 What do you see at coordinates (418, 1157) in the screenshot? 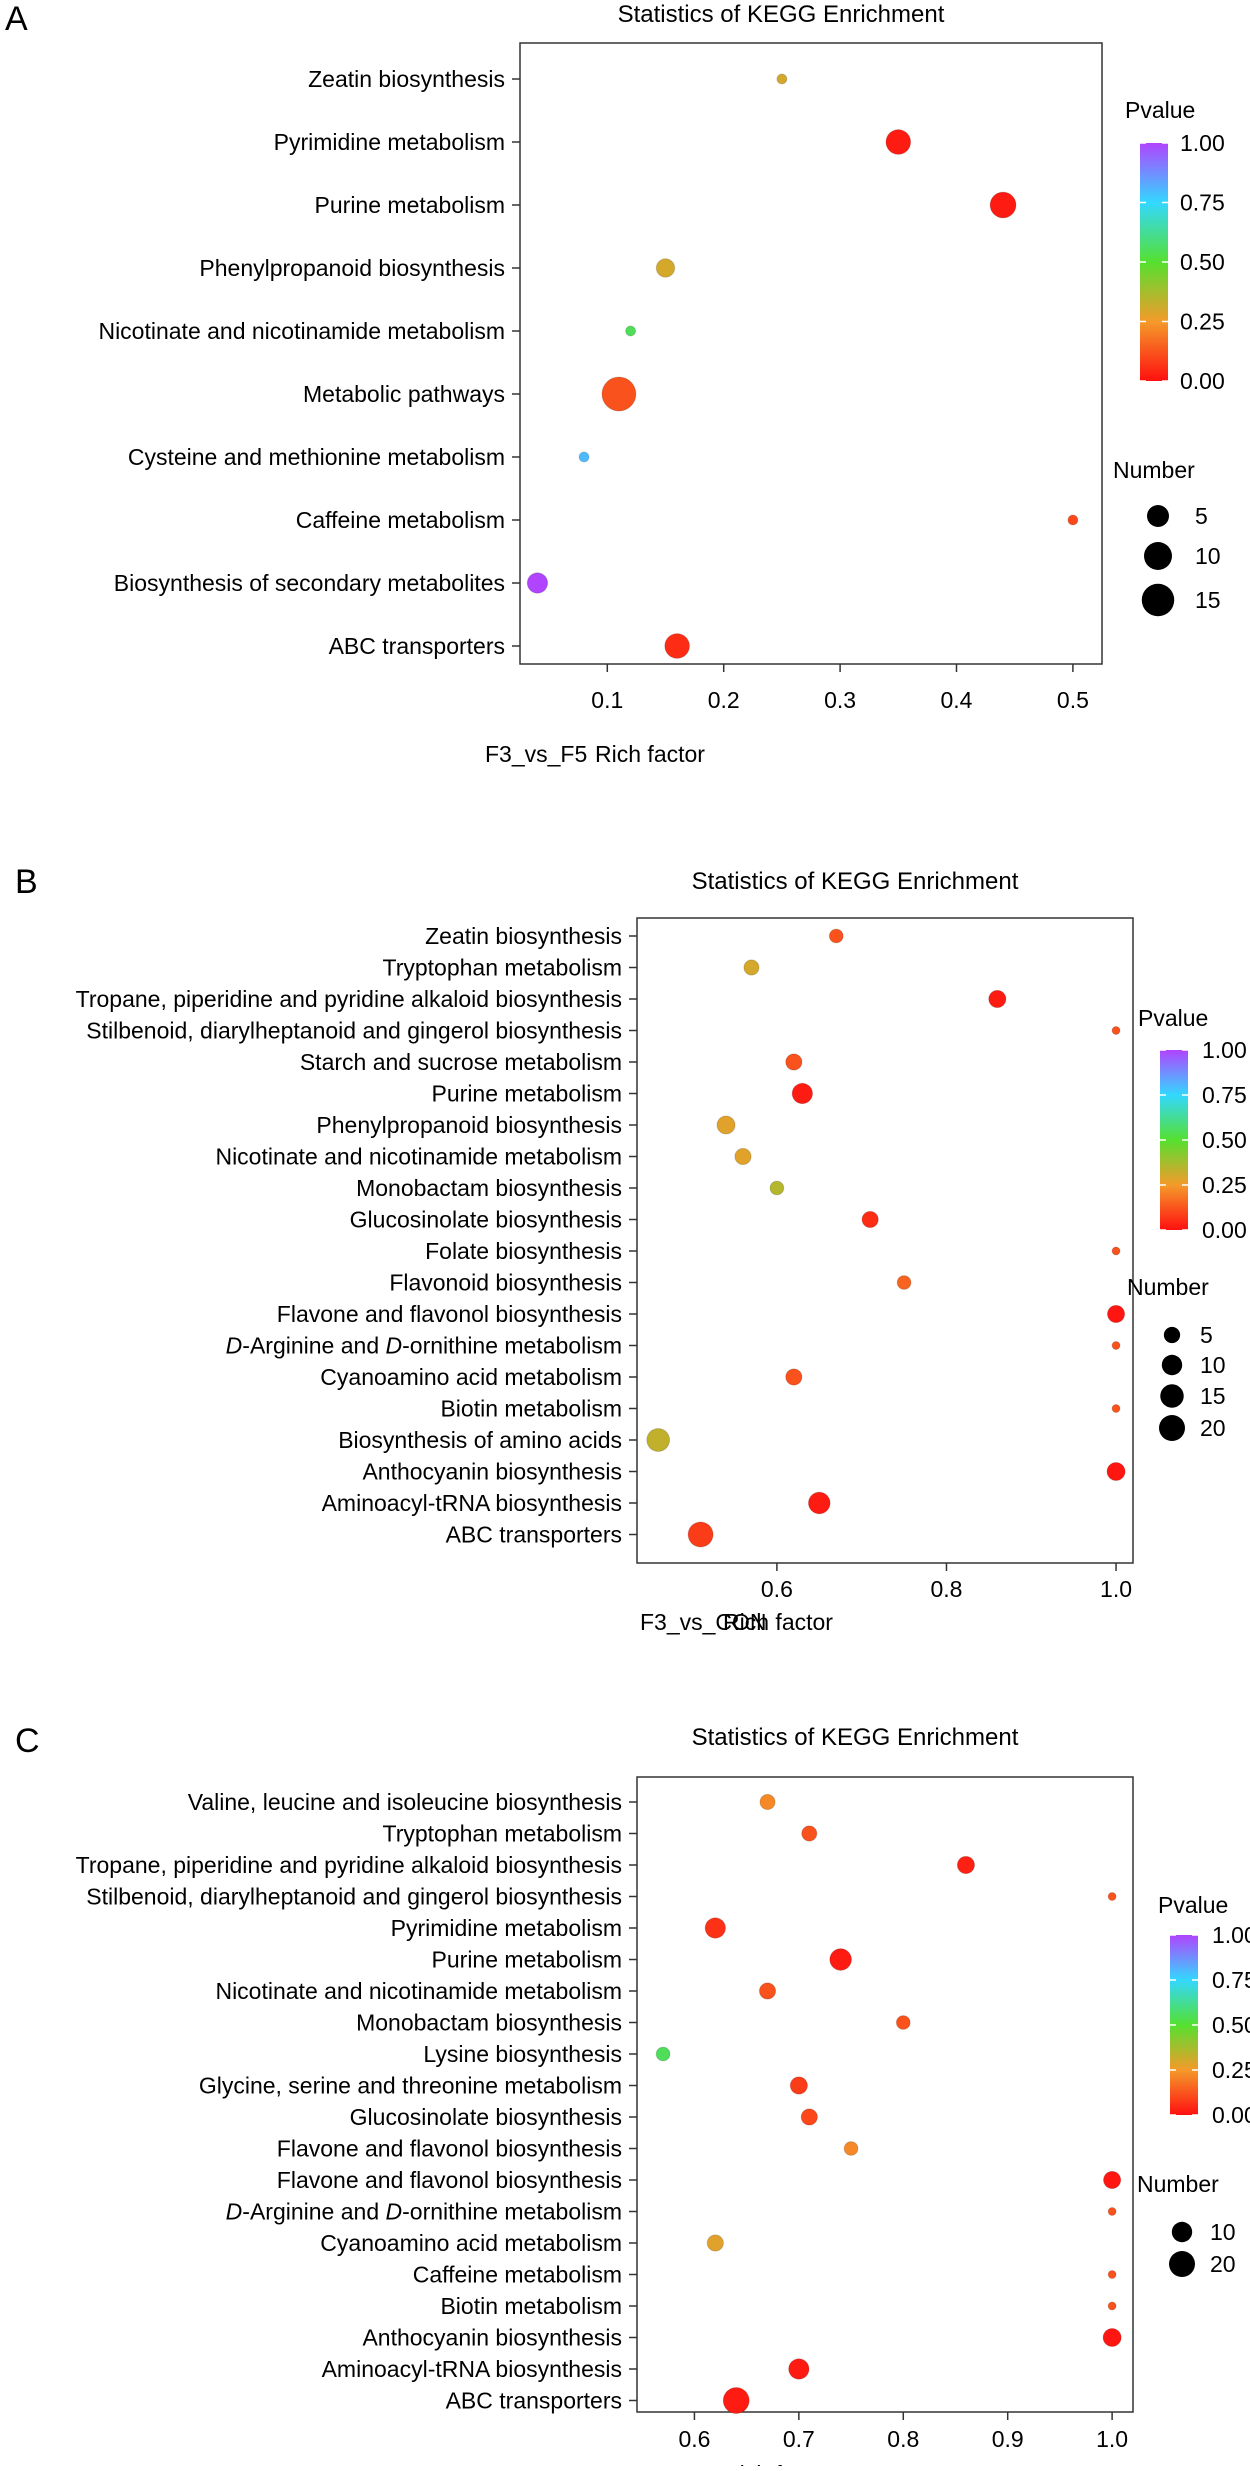
I see `y-tick-label: Nicotinate and nicotinamide metabolism` at bounding box center [418, 1157].